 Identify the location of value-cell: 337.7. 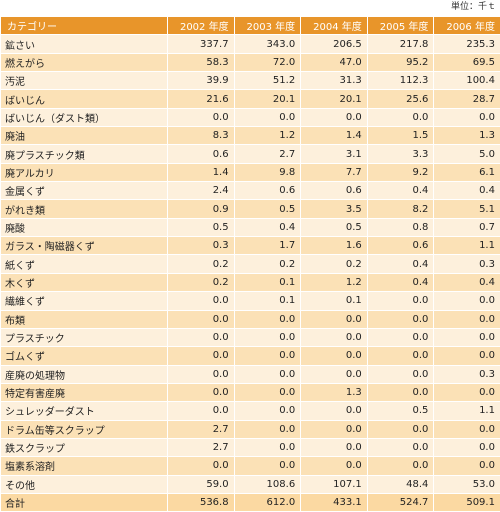
(201, 44).